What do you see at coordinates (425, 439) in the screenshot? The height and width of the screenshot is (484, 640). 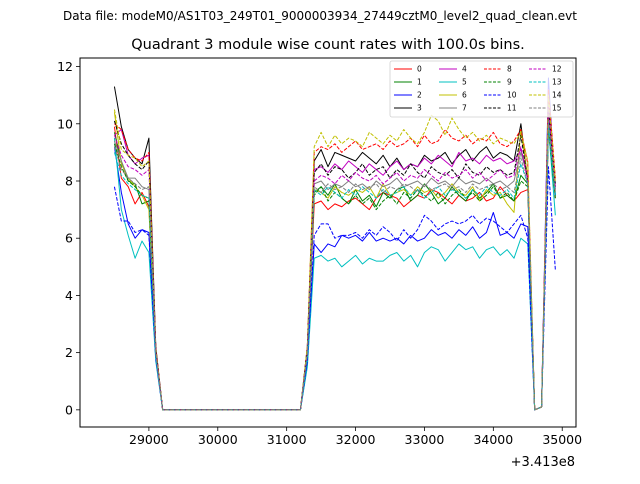 I see `x-tick-label: 33000` at bounding box center [425, 439].